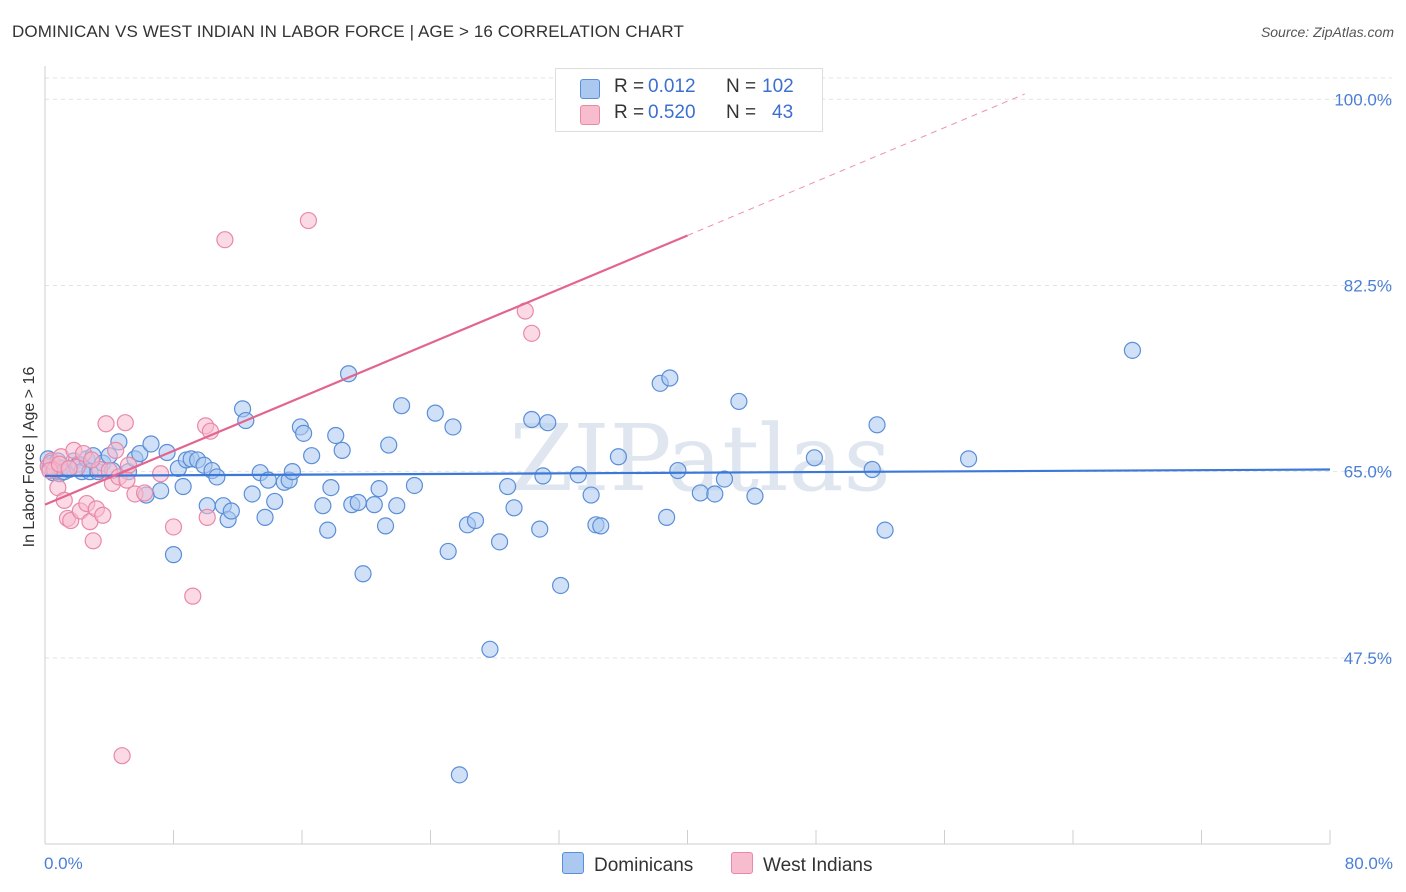 The width and height of the screenshot is (1406, 892). Describe the element at coordinates (689, 100) in the screenshot. I see `correlation-legend: R = 0.012 N = 102 R = 0.520 N = 43` at that location.